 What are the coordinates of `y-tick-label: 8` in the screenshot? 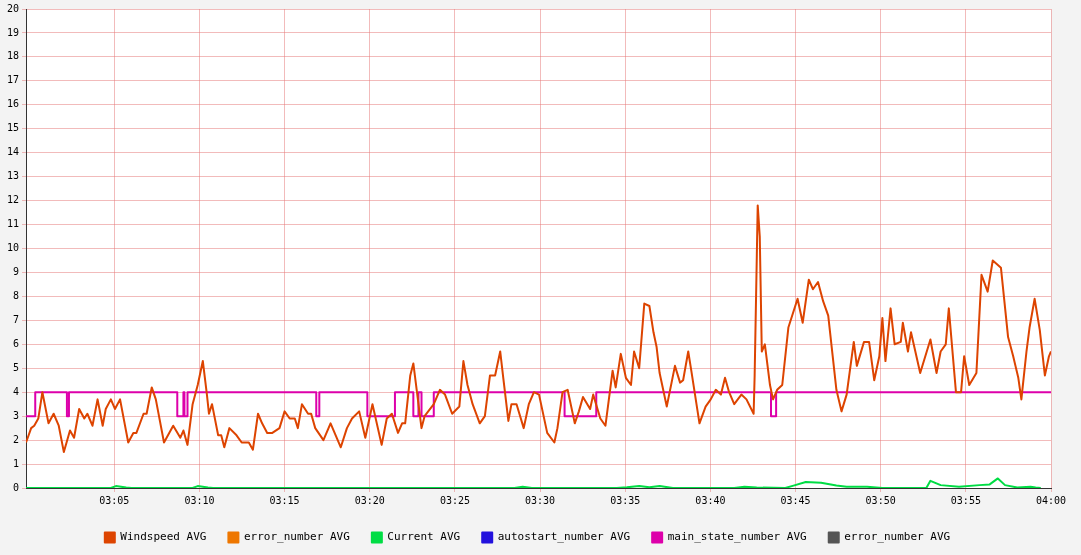 It's located at (16, 295).